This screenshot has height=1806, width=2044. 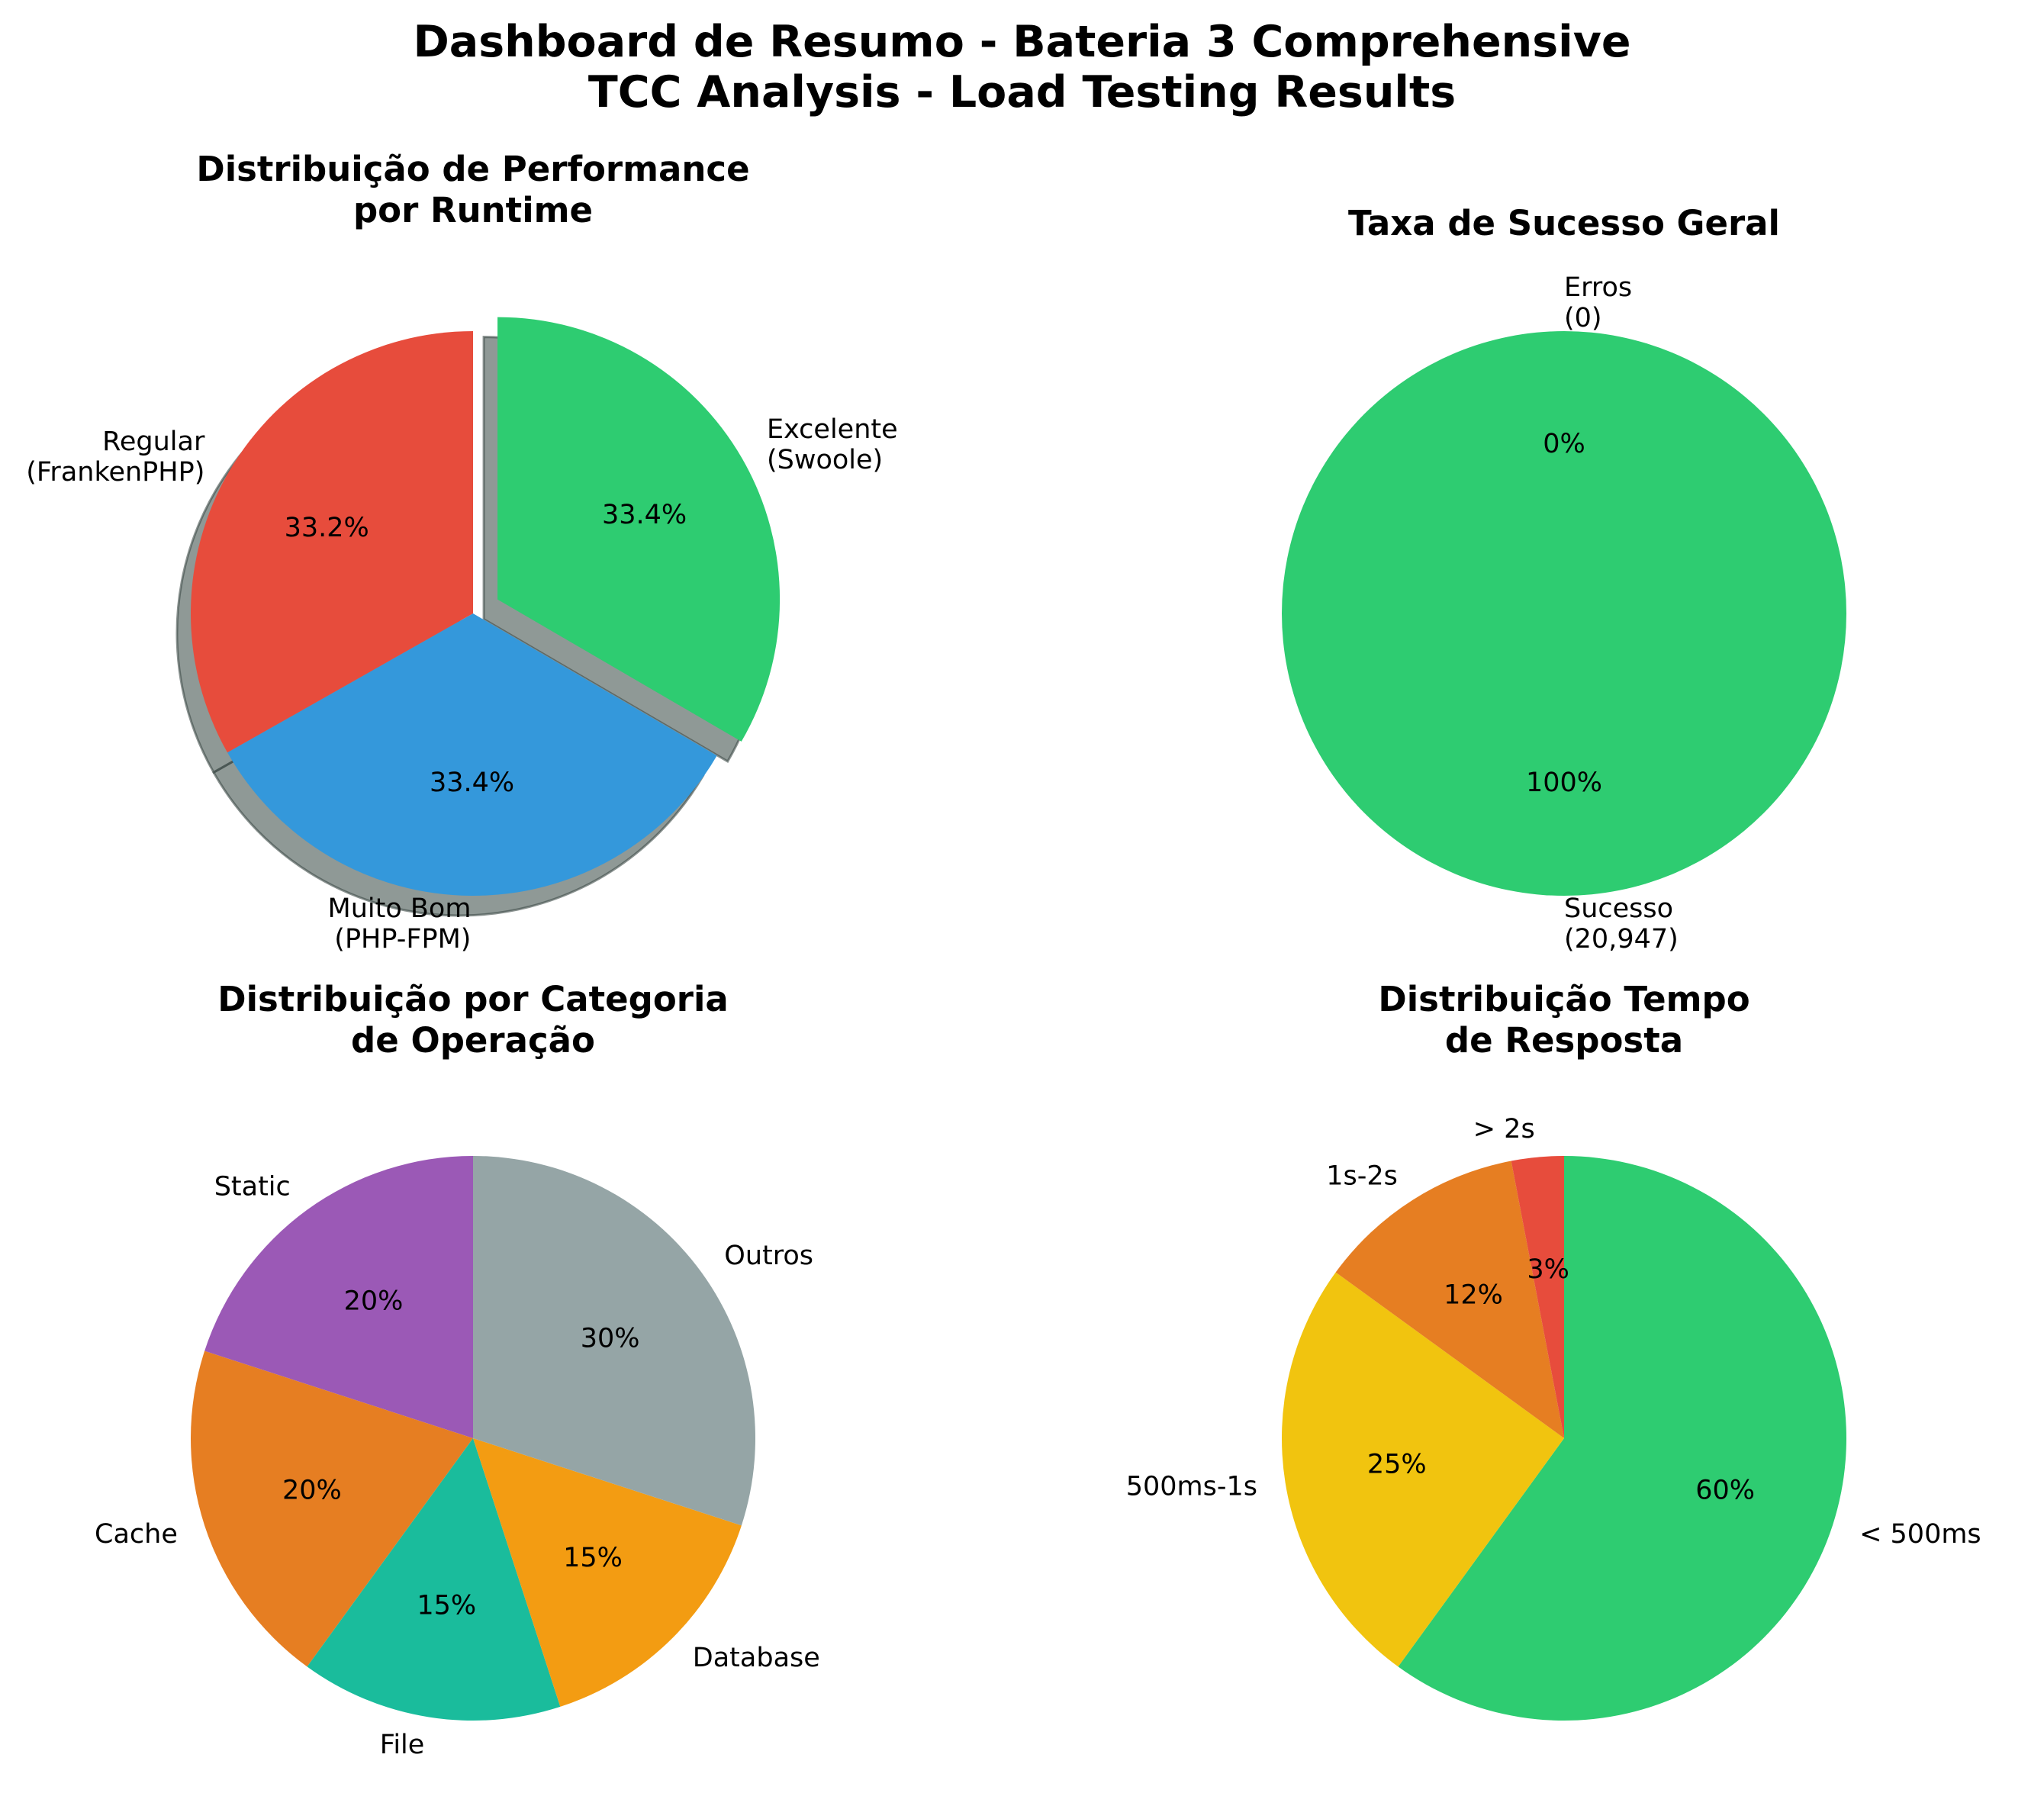 I want to click on slice-category-label-line: Outros, so click(x=768, y=1256).